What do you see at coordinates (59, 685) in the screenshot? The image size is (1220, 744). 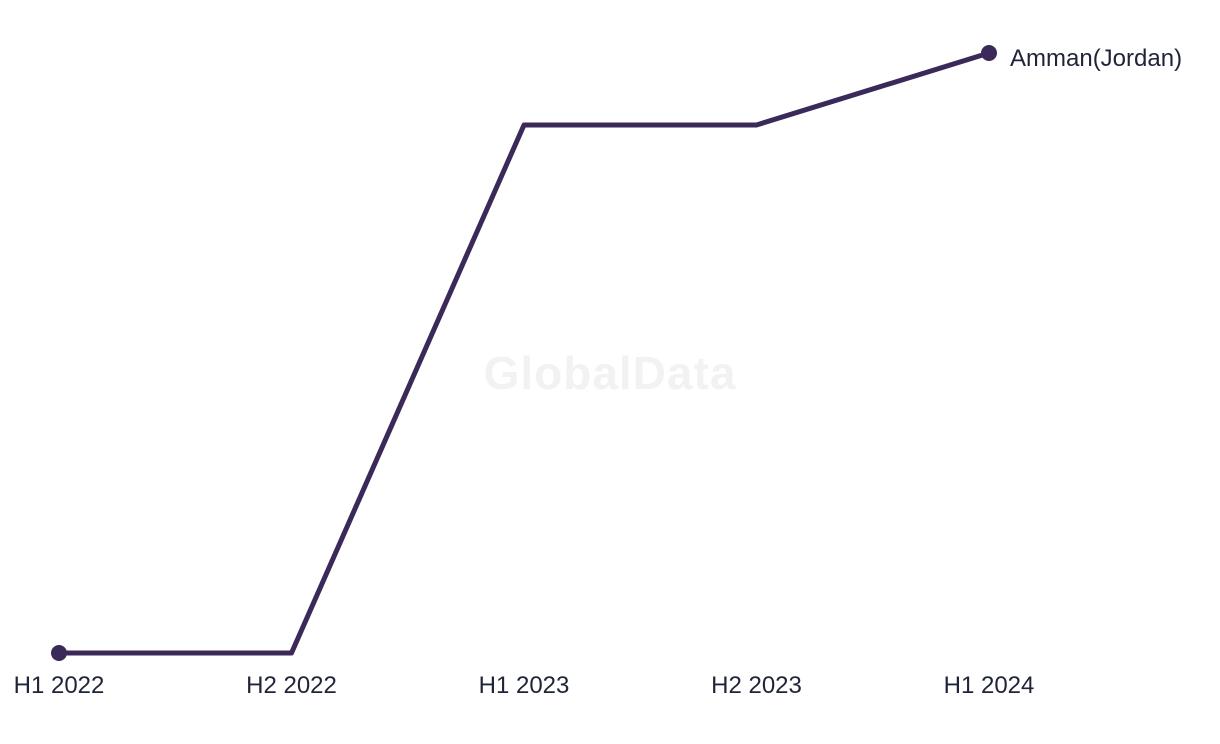 I see `x-axis-label-h1-2022: H1 2022` at bounding box center [59, 685].